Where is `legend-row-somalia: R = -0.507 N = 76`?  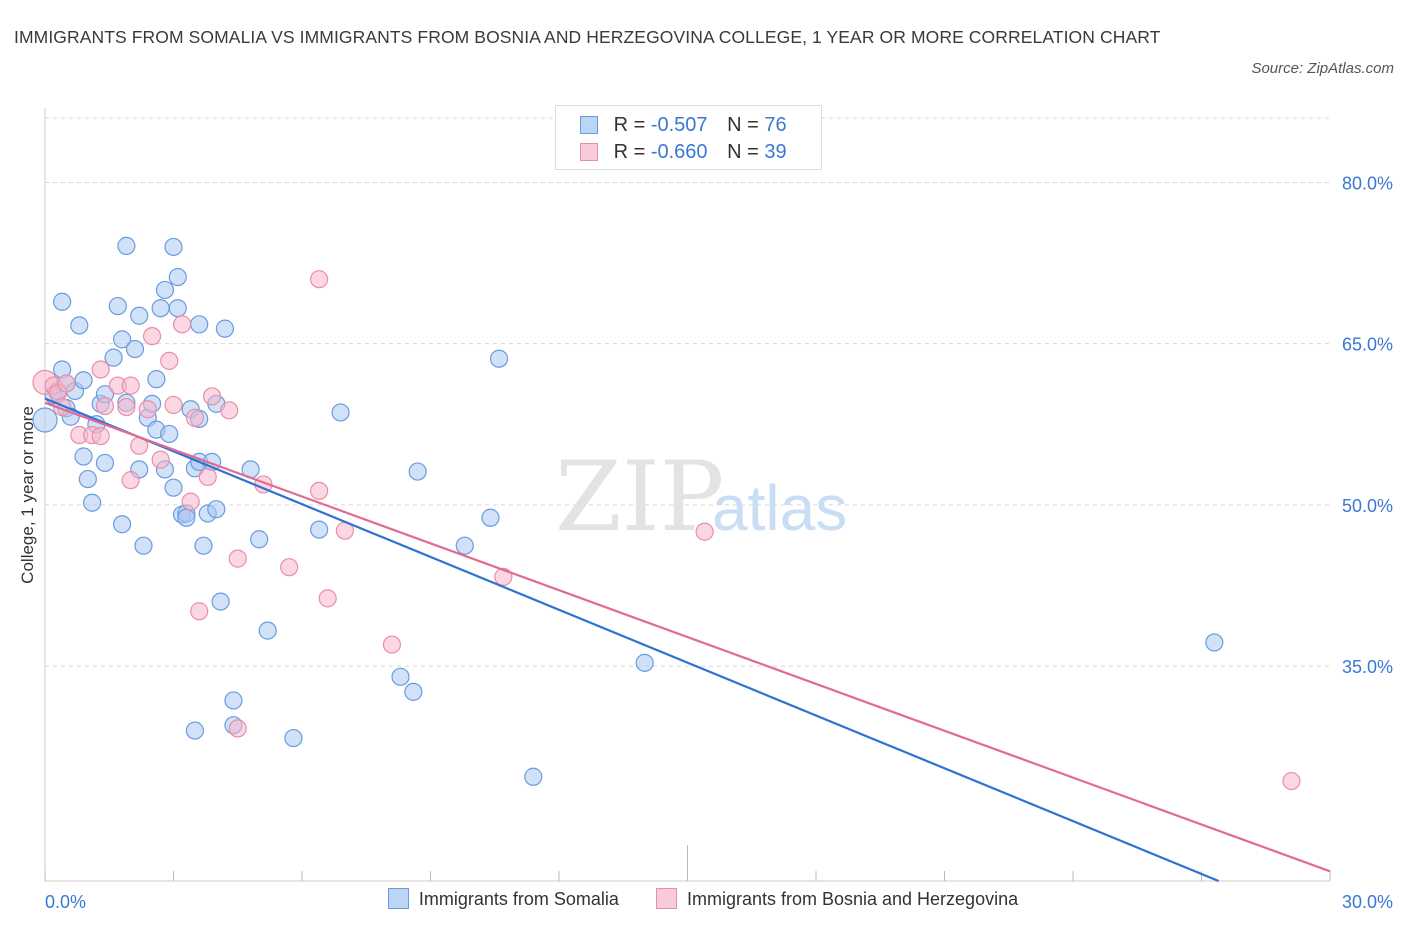
legend-row-somalia: R = -0.507 N = 76 is located at coordinates (683, 125).